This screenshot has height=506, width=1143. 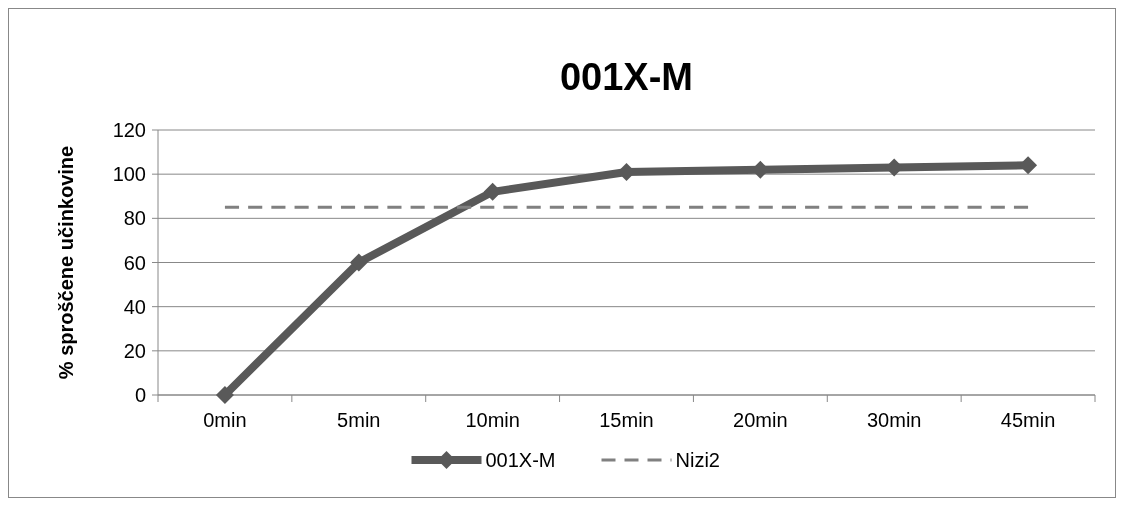 What do you see at coordinates (894, 420) in the screenshot?
I see `x-tick-label: 30min` at bounding box center [894, 420].